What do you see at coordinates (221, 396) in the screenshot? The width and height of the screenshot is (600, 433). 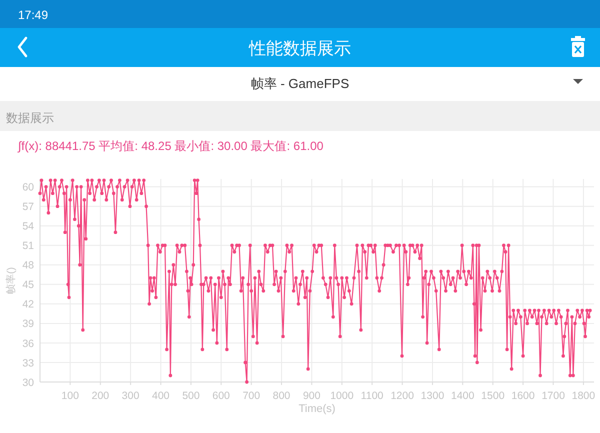 I see `x-tick-label: 600` at bounding box center [221, 396].